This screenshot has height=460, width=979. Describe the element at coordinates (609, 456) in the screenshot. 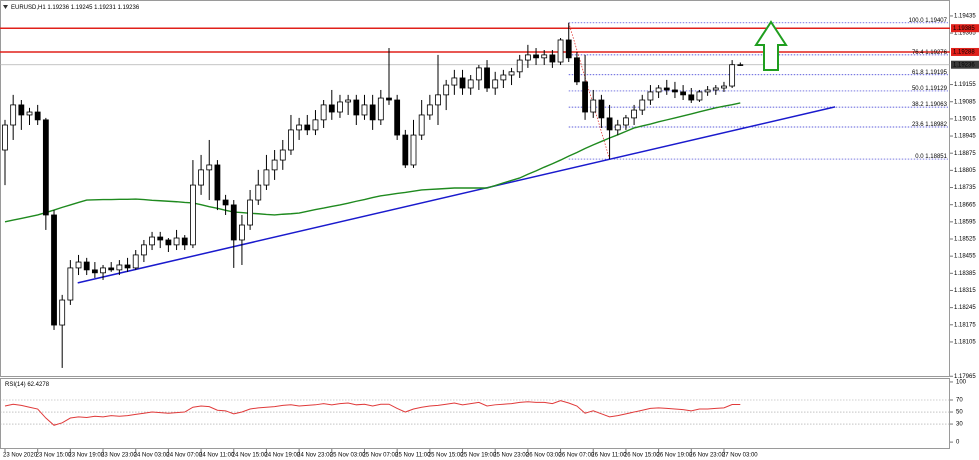

I see `x-tick-label: 26 Nov 11:00` at that location.